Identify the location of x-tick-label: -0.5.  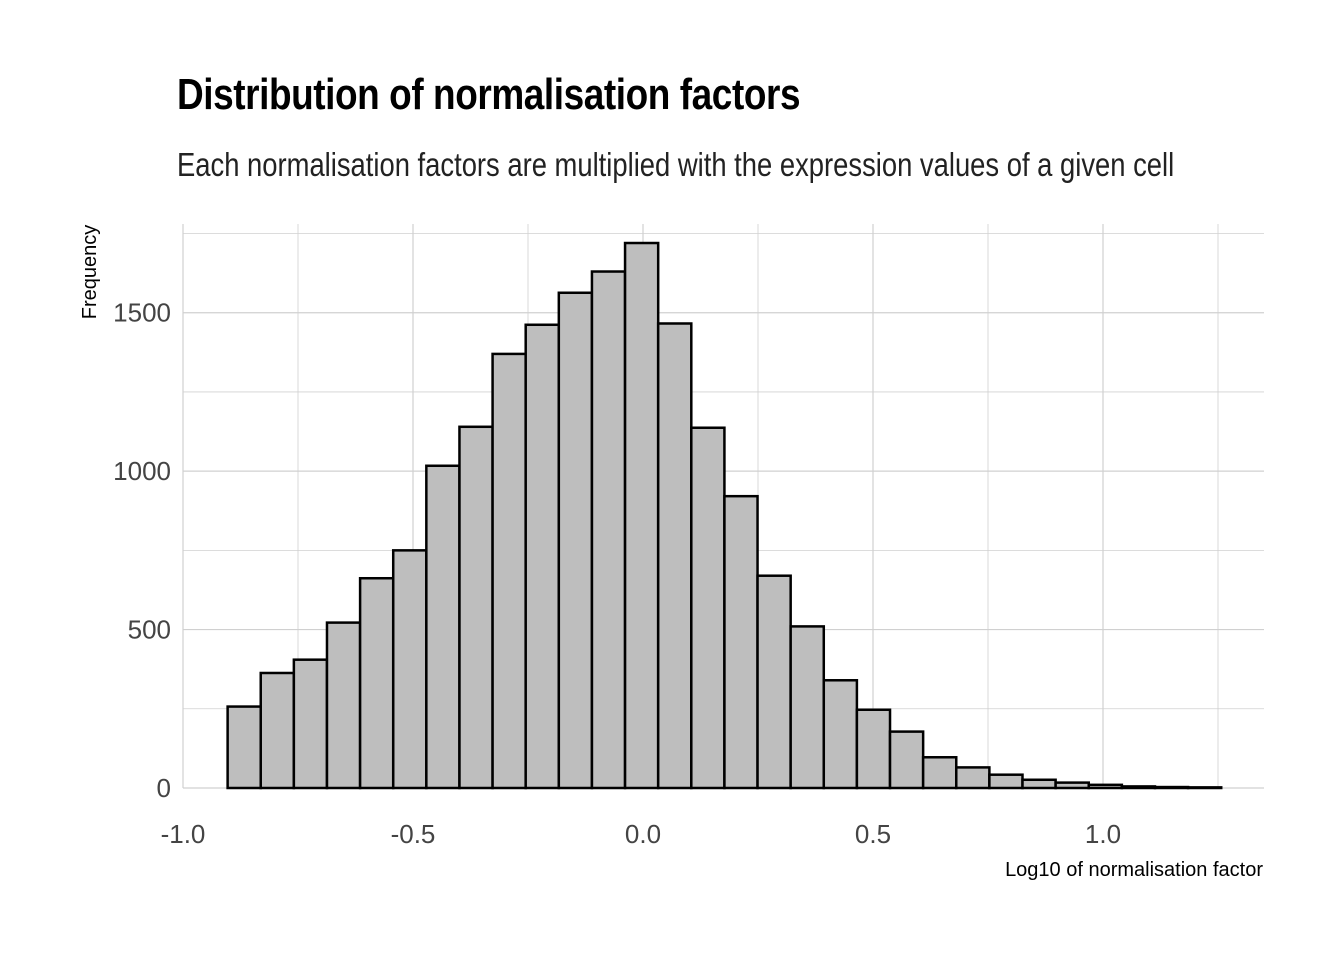
(413, 834).